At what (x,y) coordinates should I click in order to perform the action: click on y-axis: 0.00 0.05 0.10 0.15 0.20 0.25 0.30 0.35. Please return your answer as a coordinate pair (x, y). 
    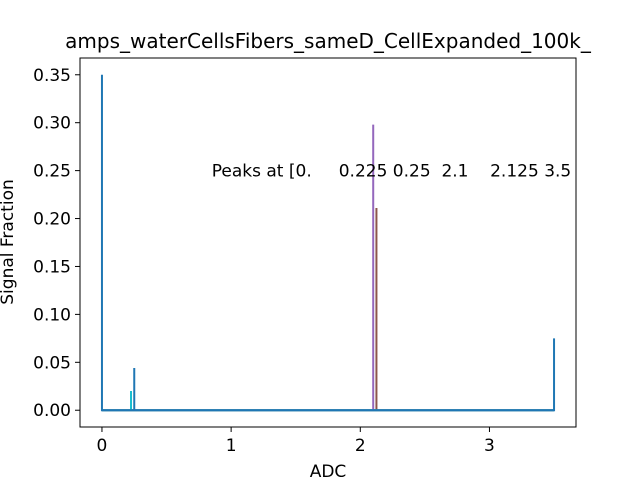
    Looking at the image, I should click on (56, 243).